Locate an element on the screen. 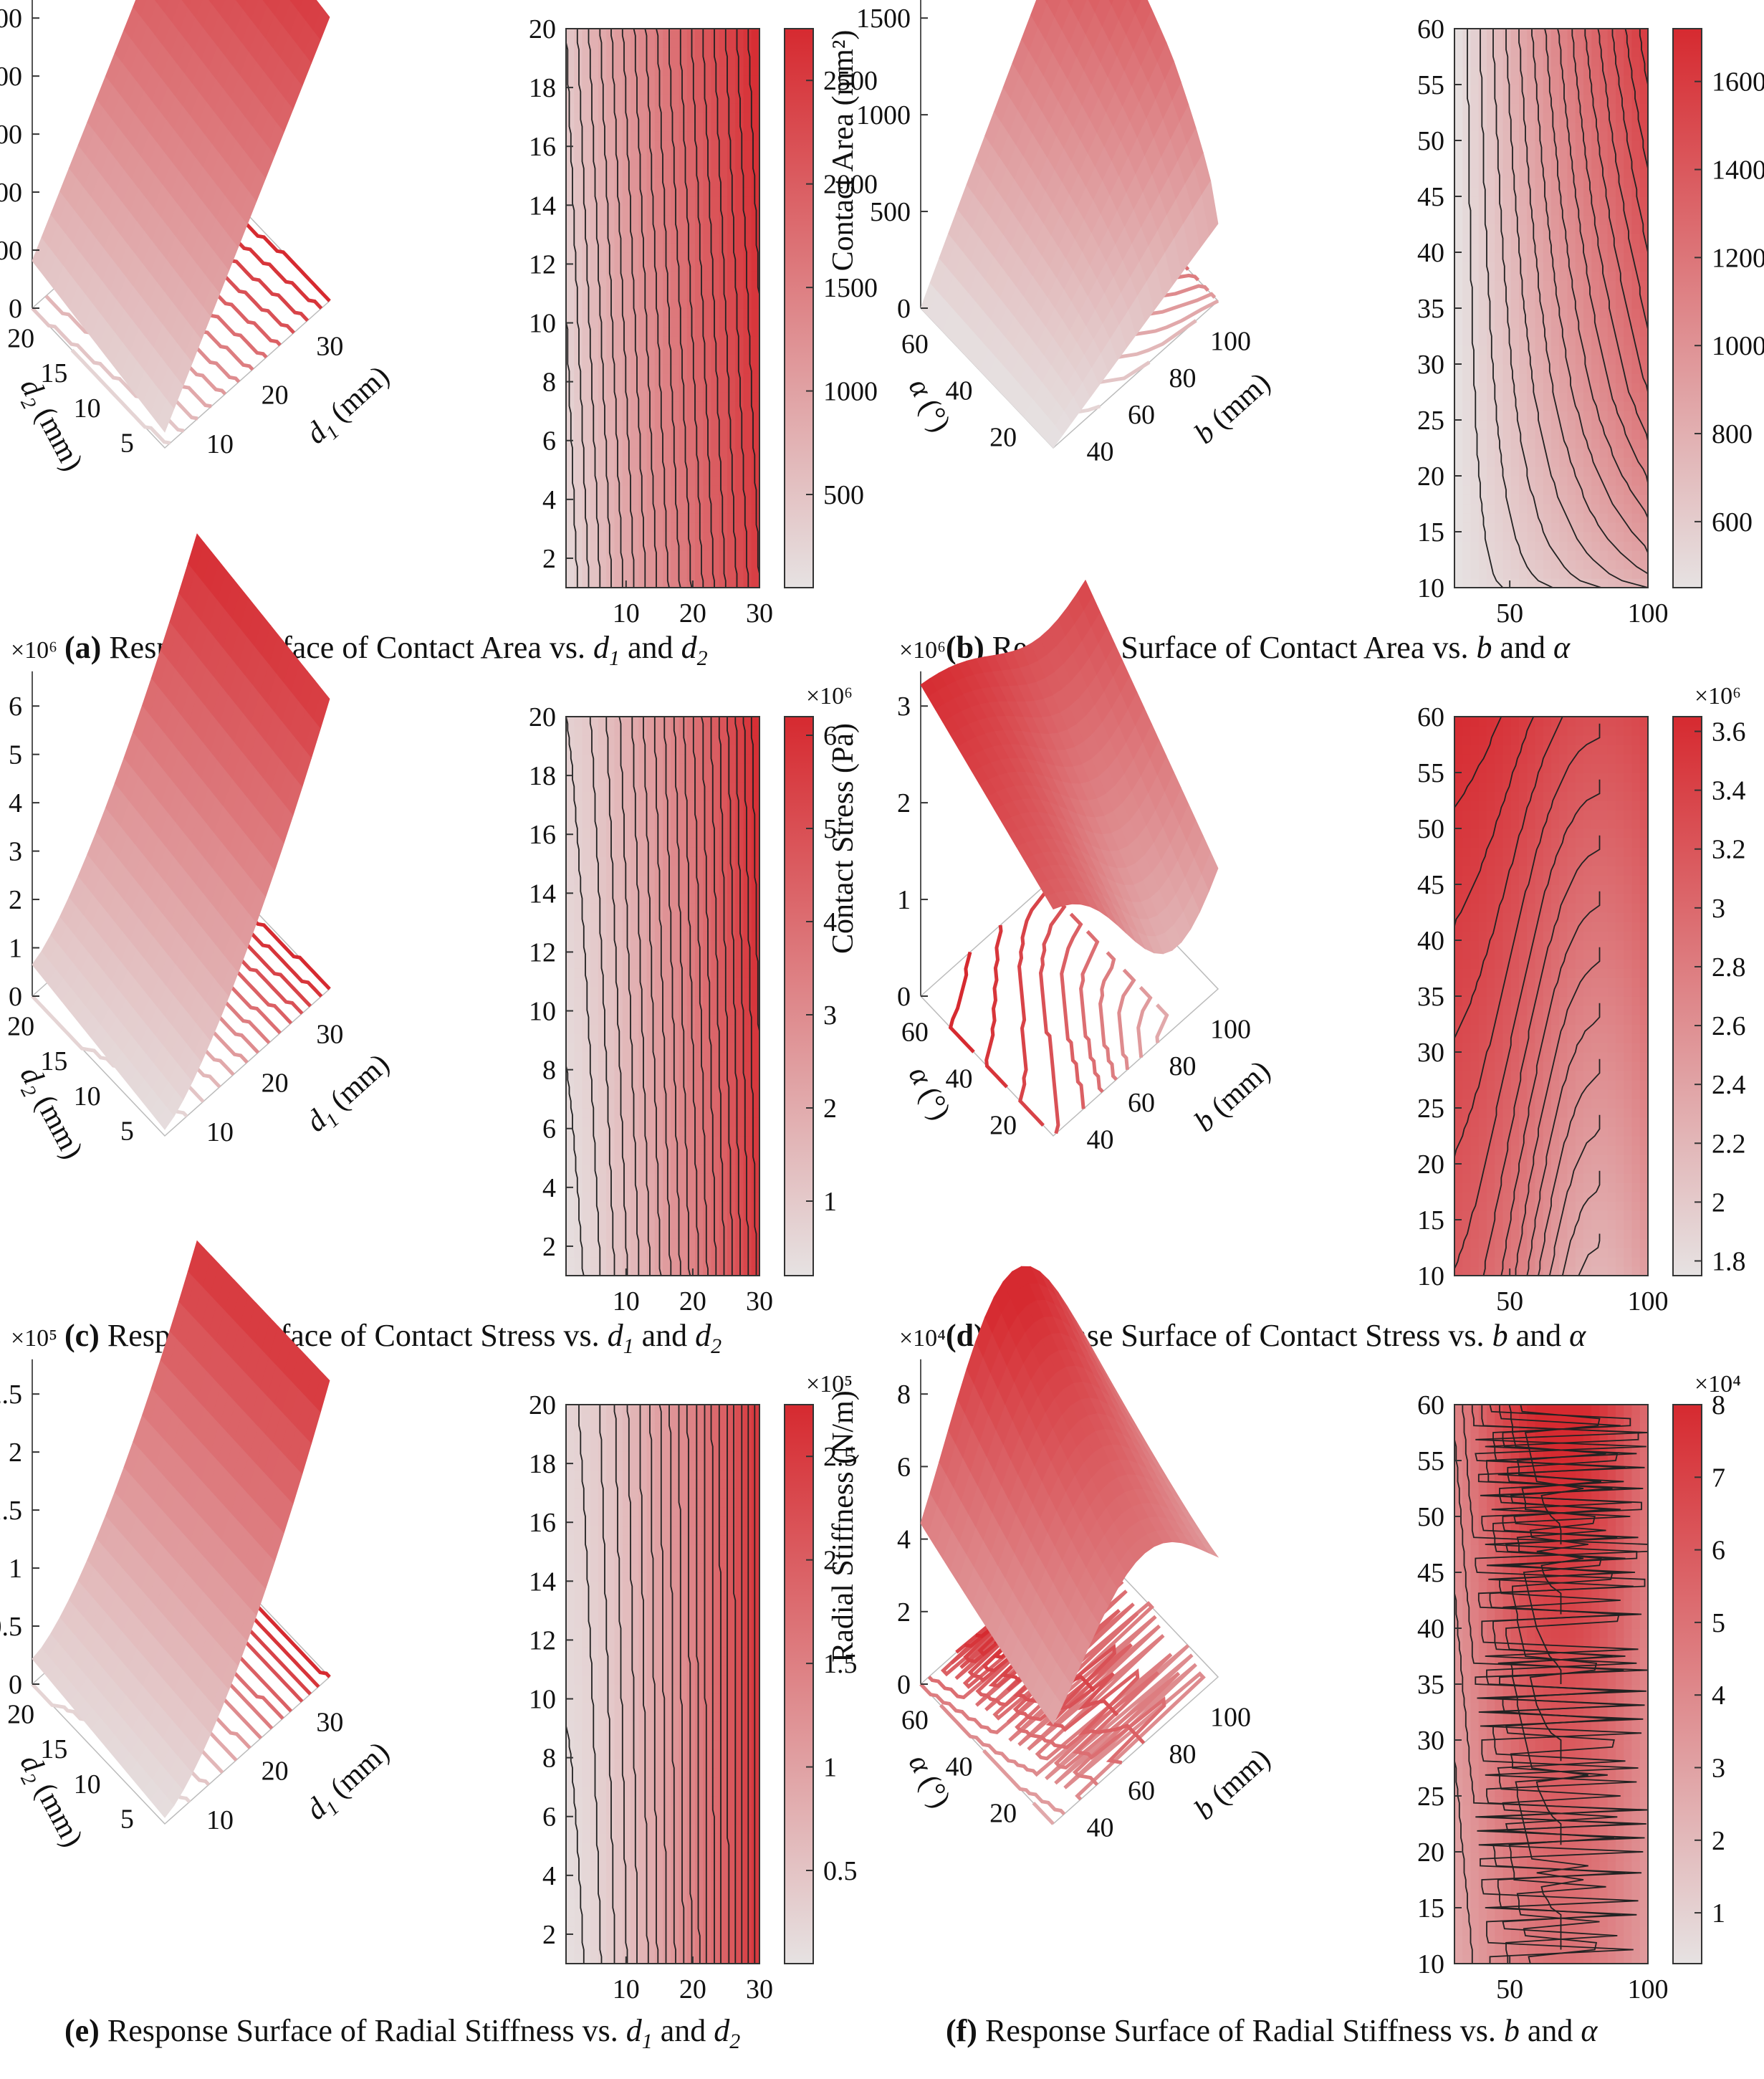  surface-x-tick-label: 80 is located at coordinates (1183, 378).